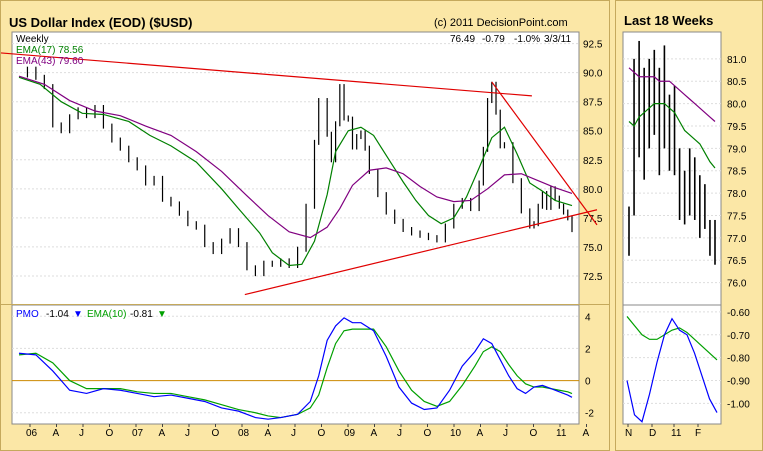 The width and height of the screenshot is (763, 451). What do you see at coordinates (628, 433) in the screenshot?
I see `side-xtick-label: N` at bounding box center [628, 433].